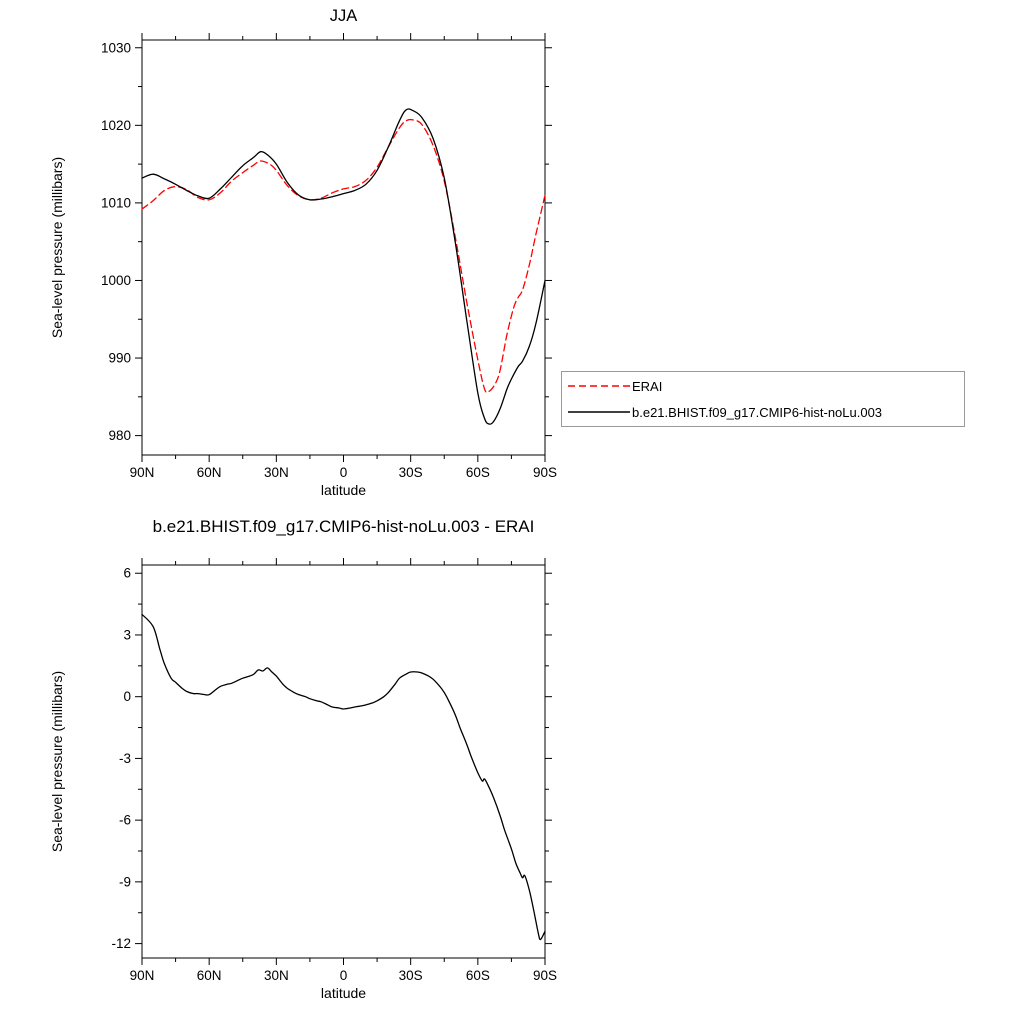  What do you see at coordinates (125, 758) in the screenshot?
I see `y-tick-label: -3` at bounding box center [125, 758].